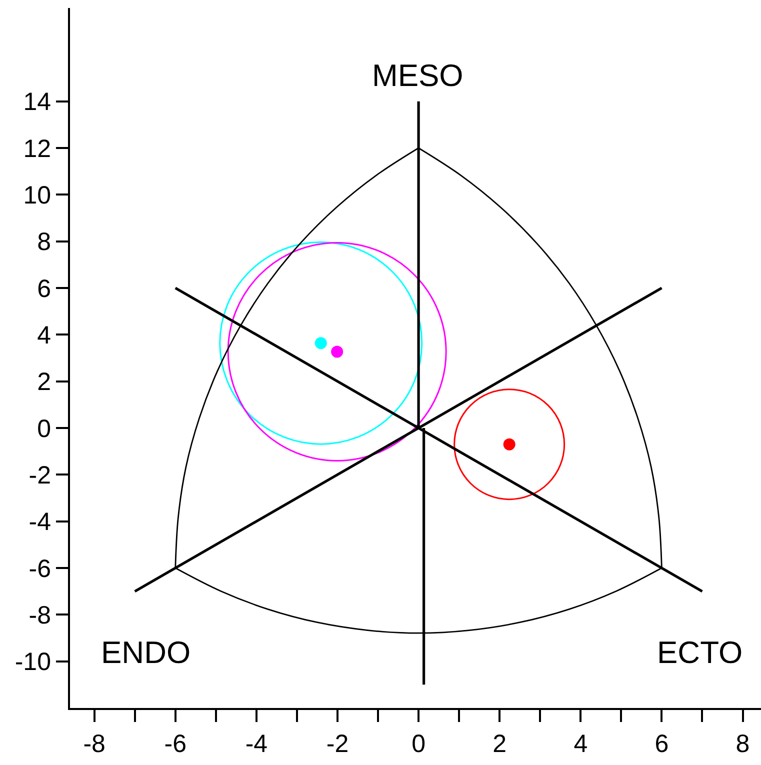  I want to click on y-tick-label: 14, so click(37, 102).